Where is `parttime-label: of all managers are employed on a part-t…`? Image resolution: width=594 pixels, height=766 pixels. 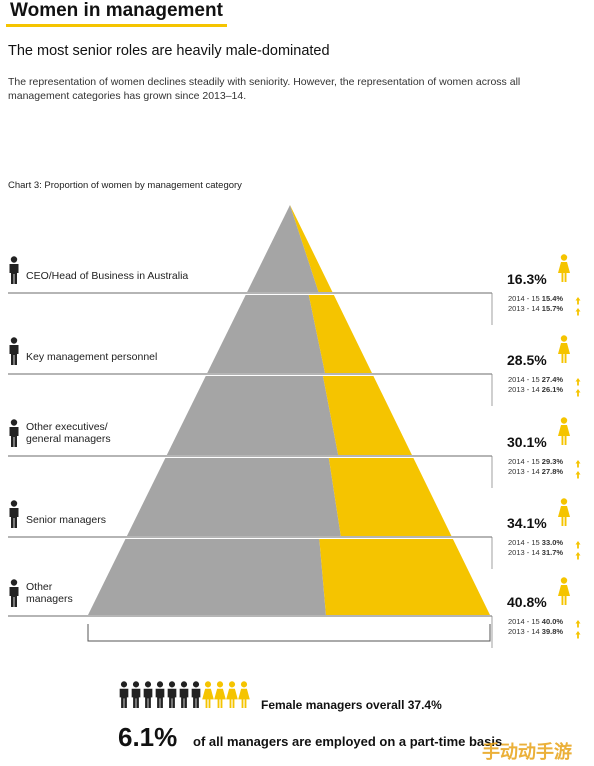
parttime-label: of all managers are employed on a part-t… is located at coordinates (348, 741).